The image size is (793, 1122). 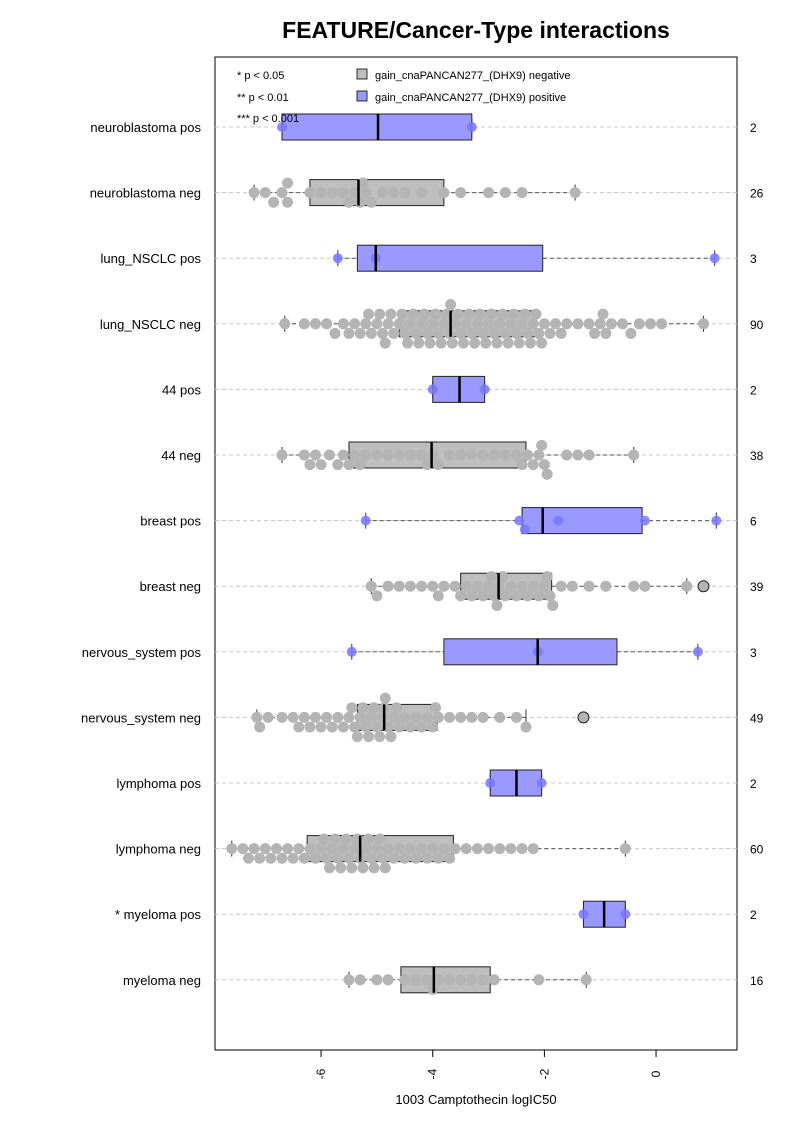 I want to click on category-label: neuroblastoma pos, so click(x=145, y=127).